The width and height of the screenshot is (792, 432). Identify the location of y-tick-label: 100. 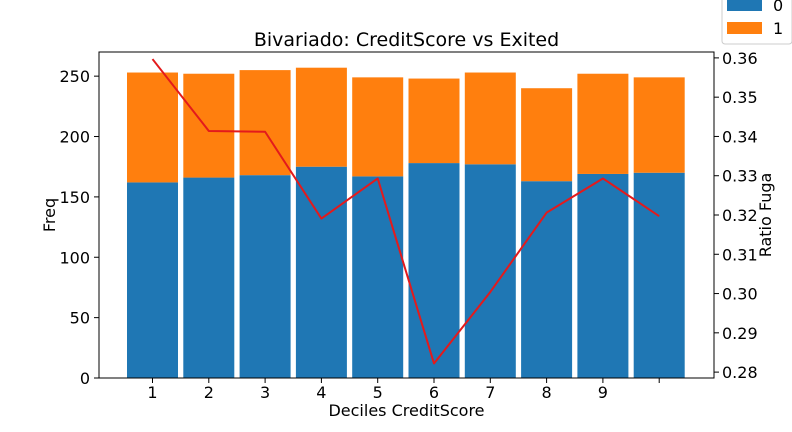
(74, 257).